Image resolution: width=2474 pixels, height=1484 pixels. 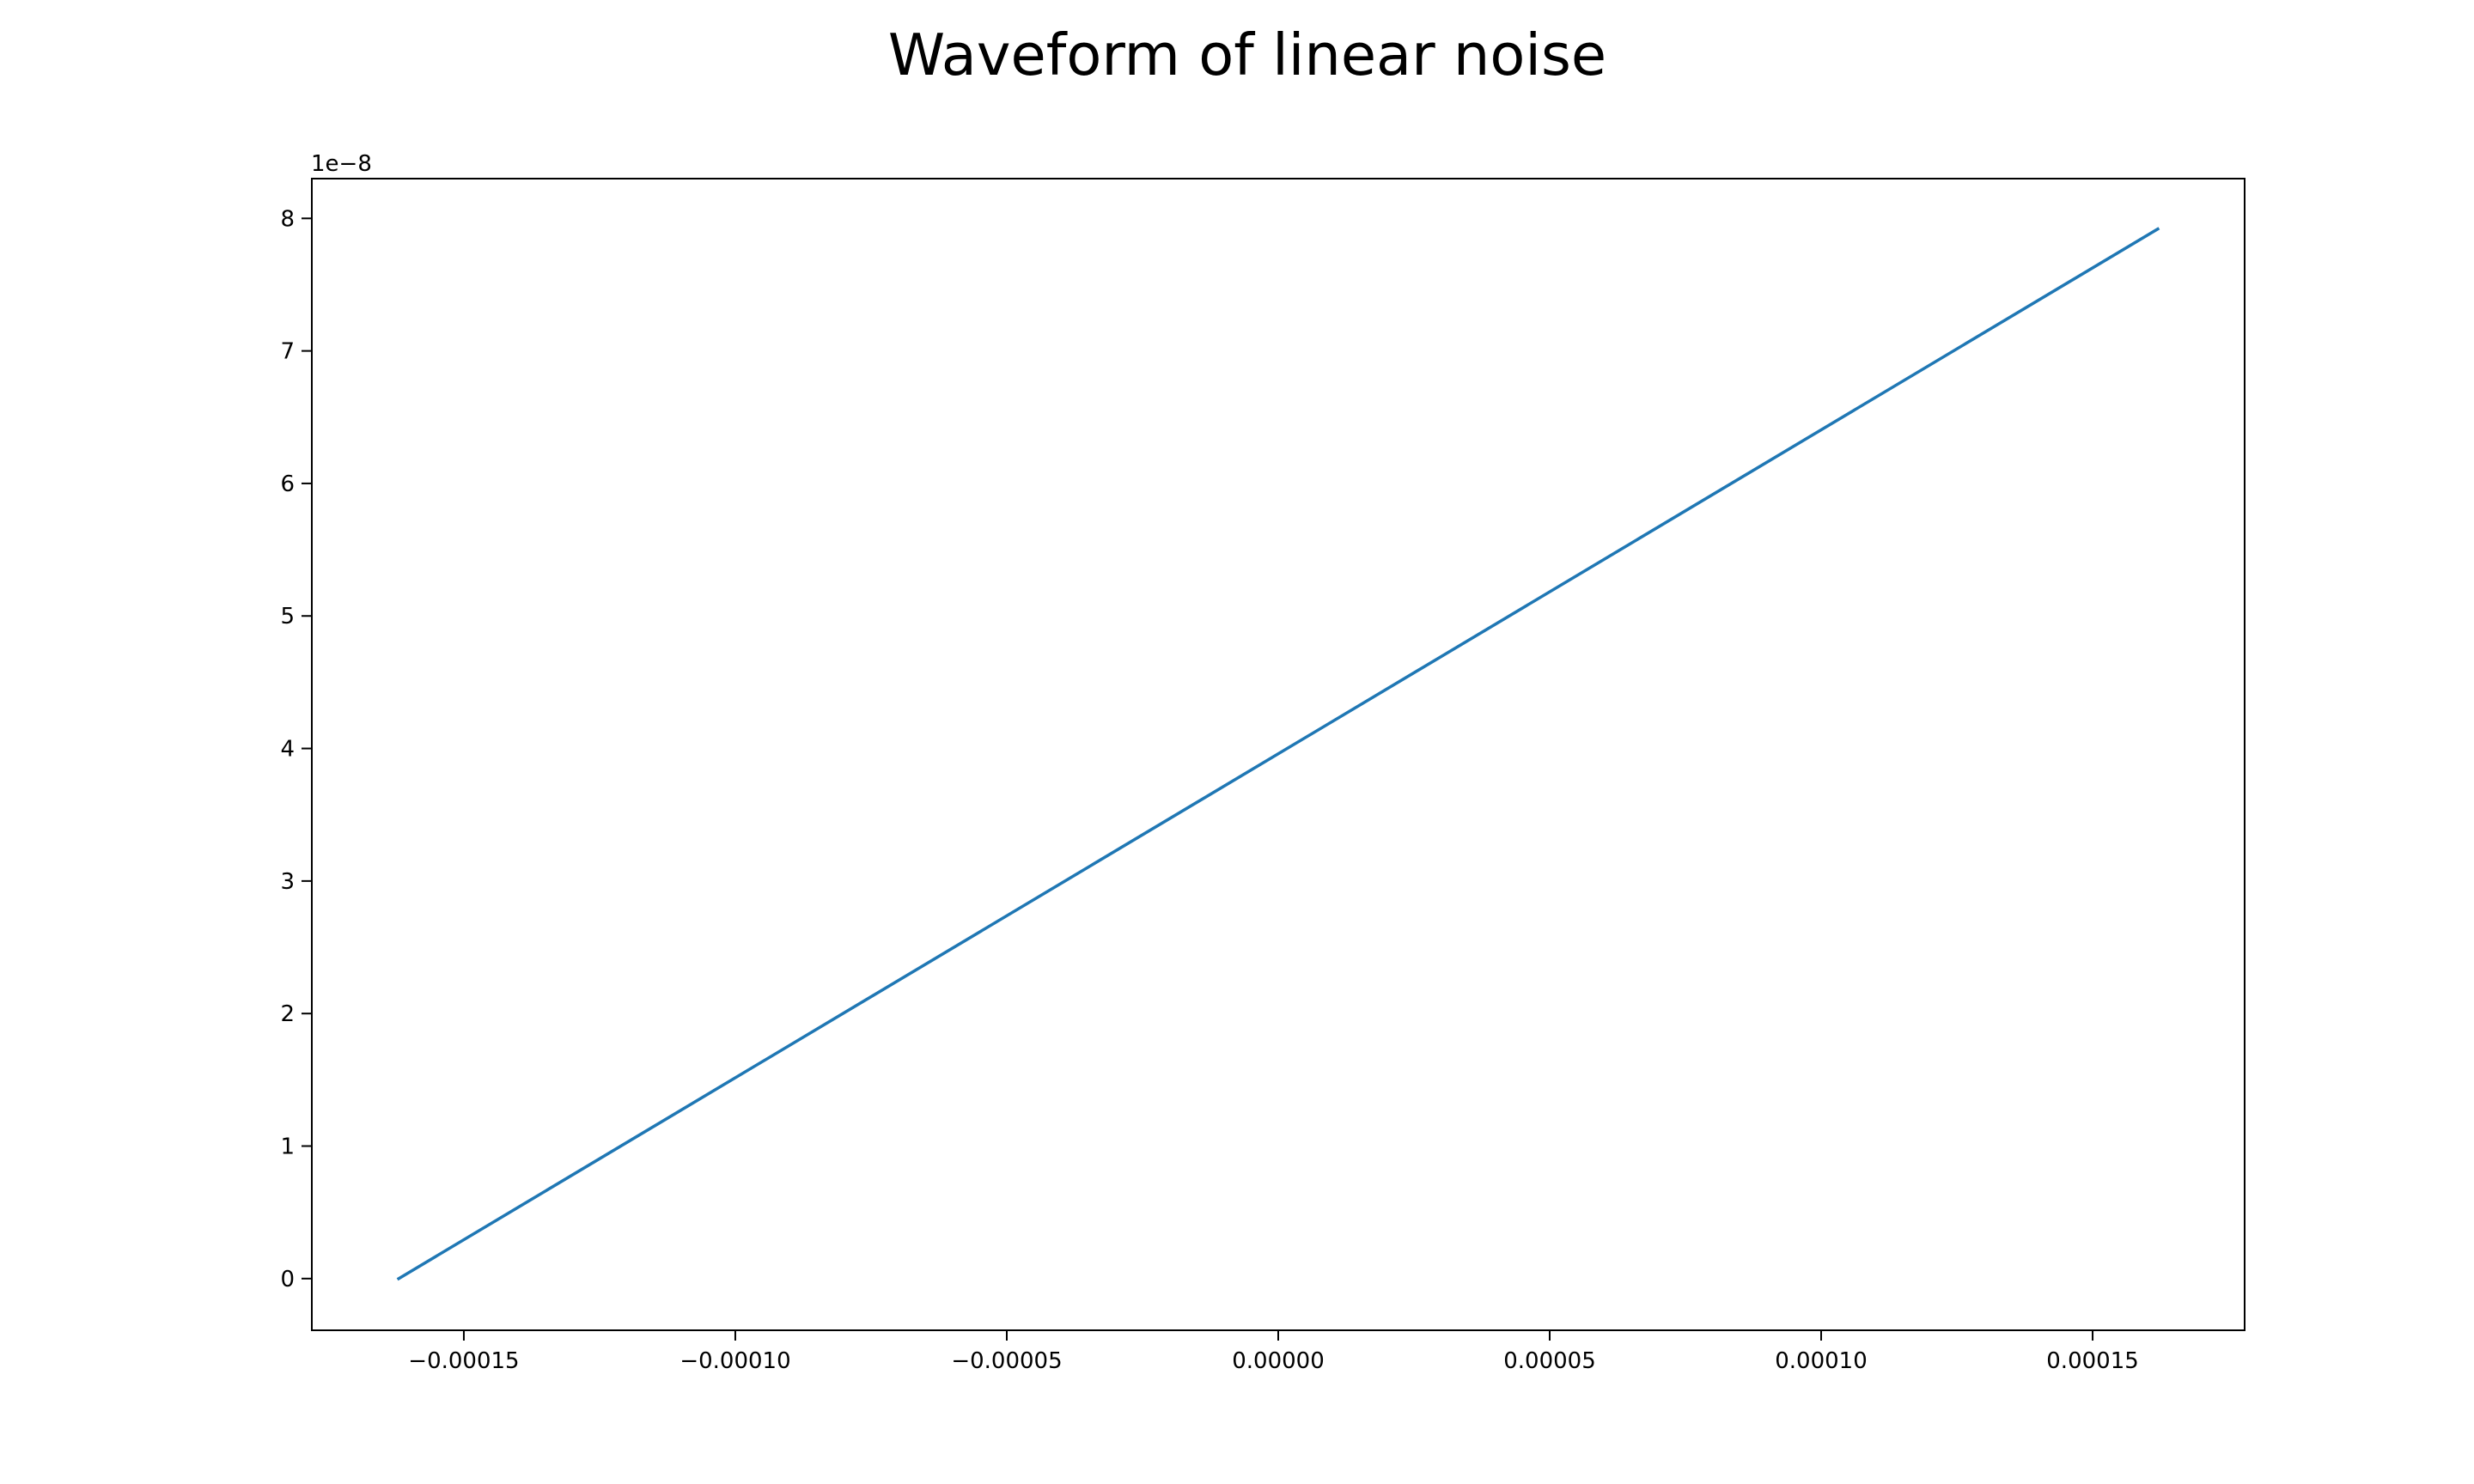 What do you see at coordinates (296, 749) in the screenshot?
I see `y-axis: 0 1 2 3 4 5 6 7 8` at bounding box center [296, 749].